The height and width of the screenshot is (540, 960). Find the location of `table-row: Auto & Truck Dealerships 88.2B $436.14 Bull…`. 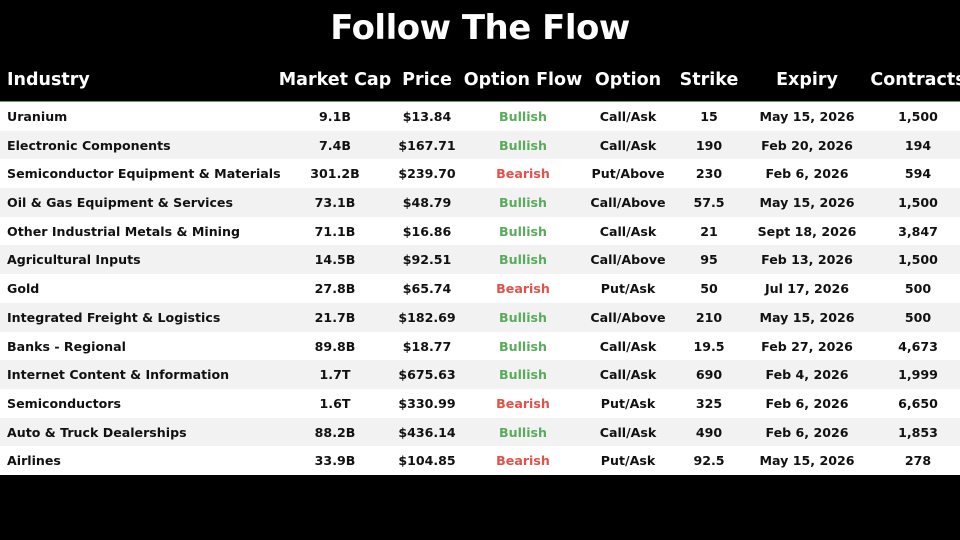

table-row: Auto & Truck Dealerships 88.2B $436.14 Bull… is located at coordinates (480, 432).